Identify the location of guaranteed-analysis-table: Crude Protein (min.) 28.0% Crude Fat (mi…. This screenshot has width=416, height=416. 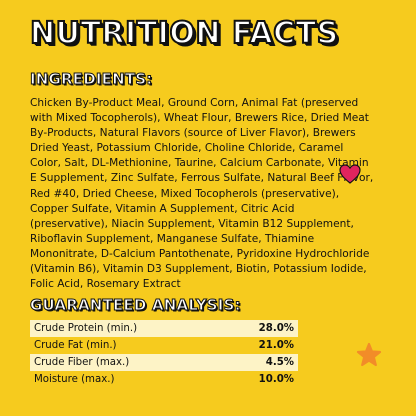
(164, 354).